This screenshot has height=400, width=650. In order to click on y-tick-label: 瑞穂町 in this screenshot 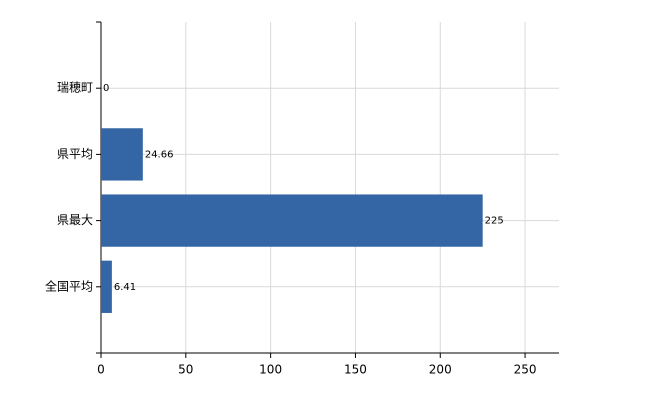, I will do `click(75, 88)`.